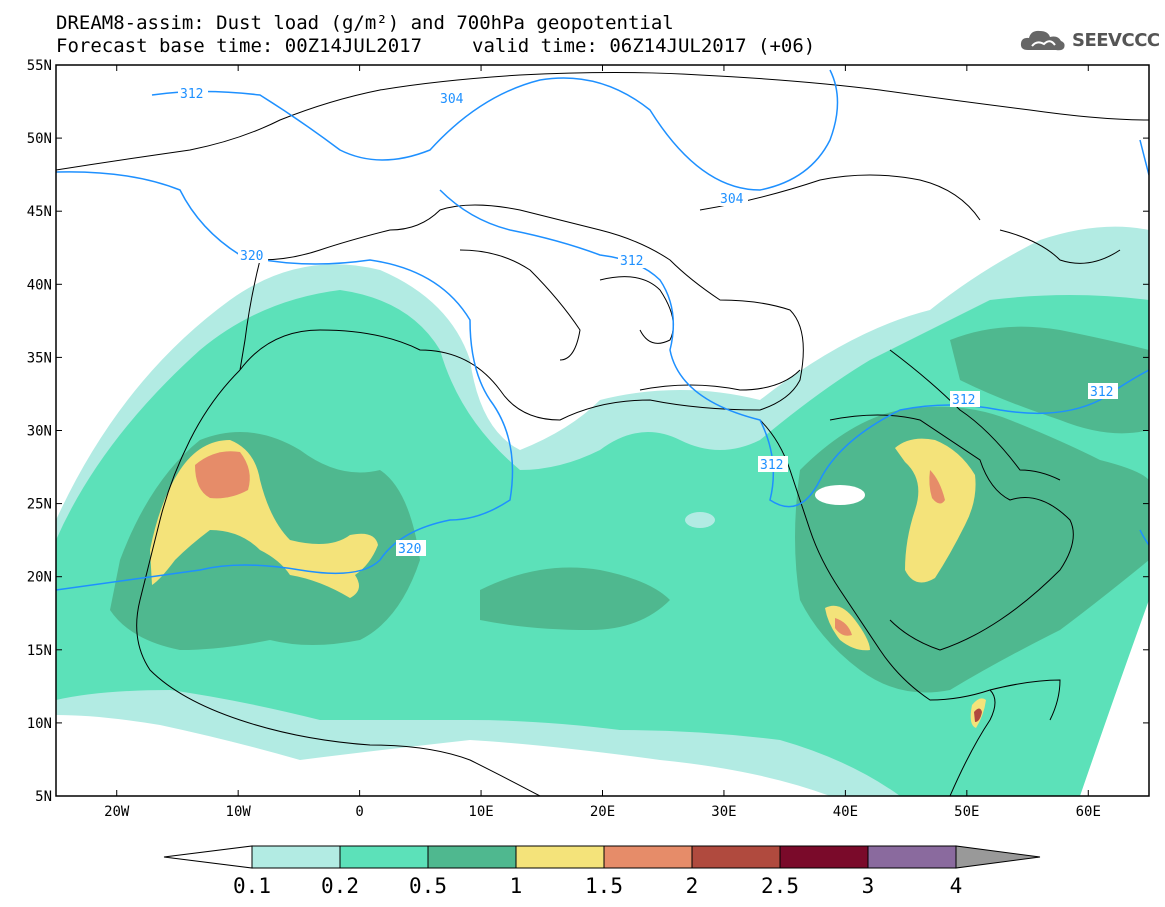 This screenshot has height=907, width=1165. I want to click on lat-label: 50N, so click(39, 139).